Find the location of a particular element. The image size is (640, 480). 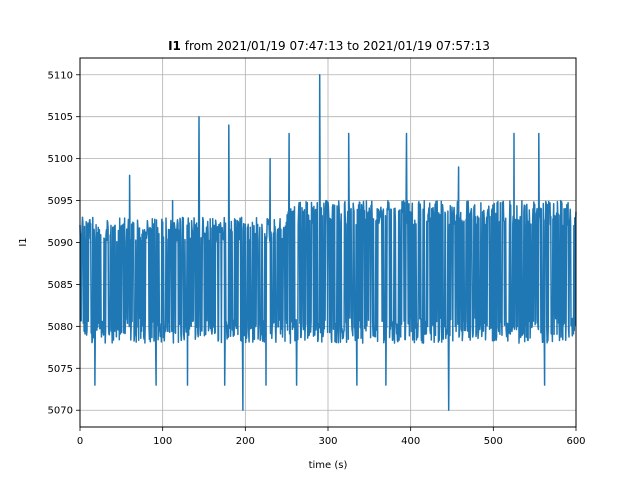

y-tick-label: 5075 is located at coordinates (60, 369).